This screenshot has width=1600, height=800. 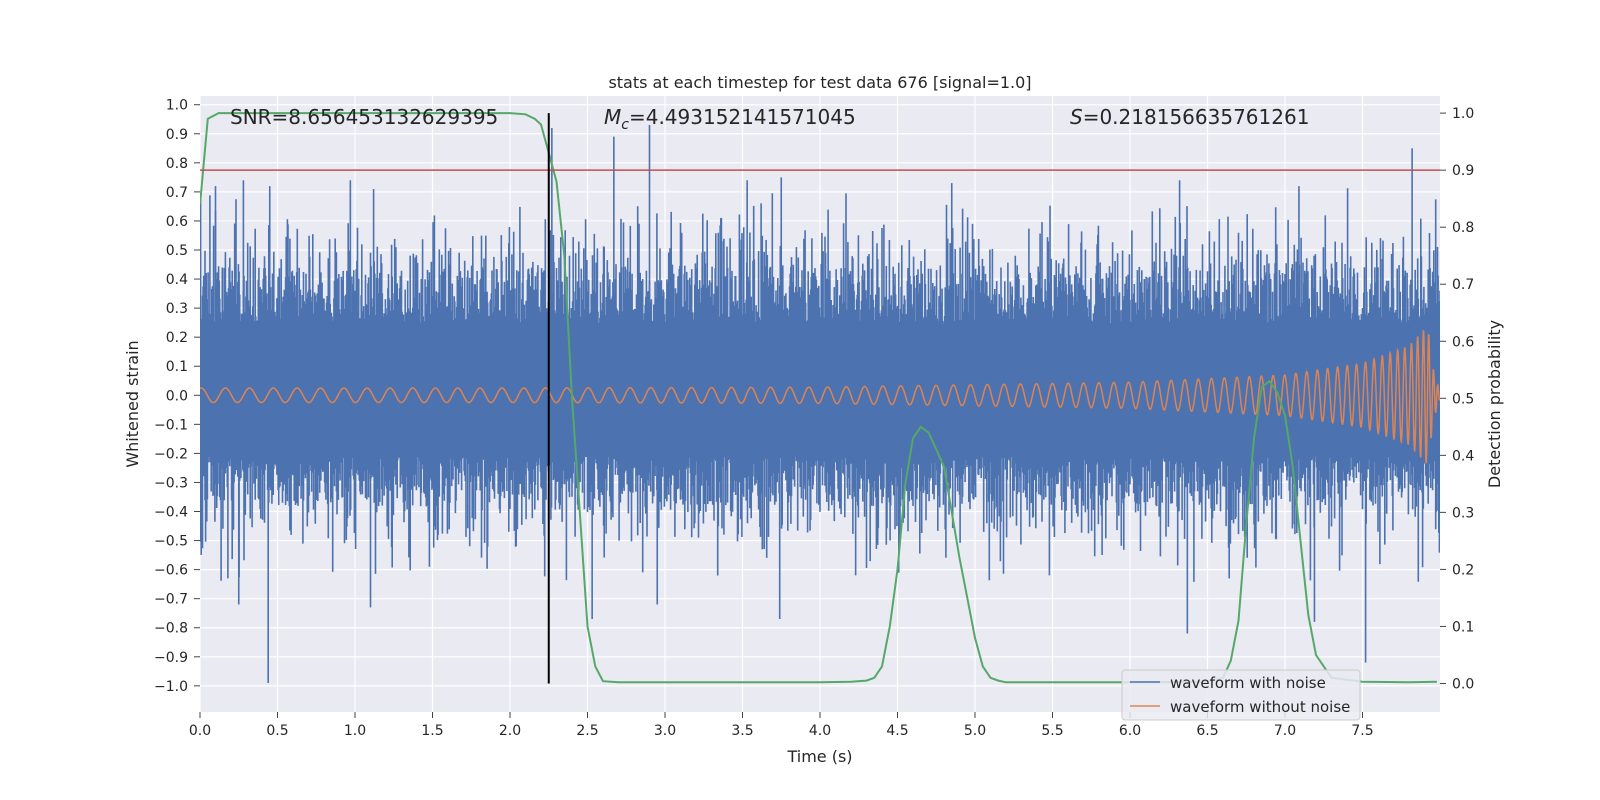 I want to click on y2-tick-label: 0.4, so click(x=1463, y=456).